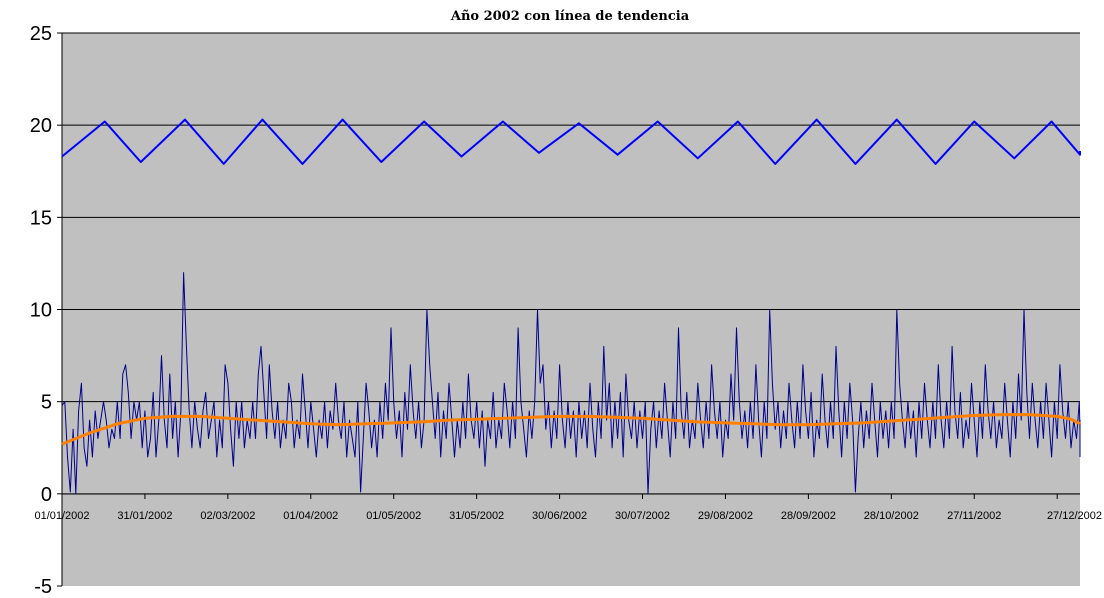  What do you see at coordinates (571, 141) in the screenshot?
I see `series-line-upper` at bounding box center [571, 141].